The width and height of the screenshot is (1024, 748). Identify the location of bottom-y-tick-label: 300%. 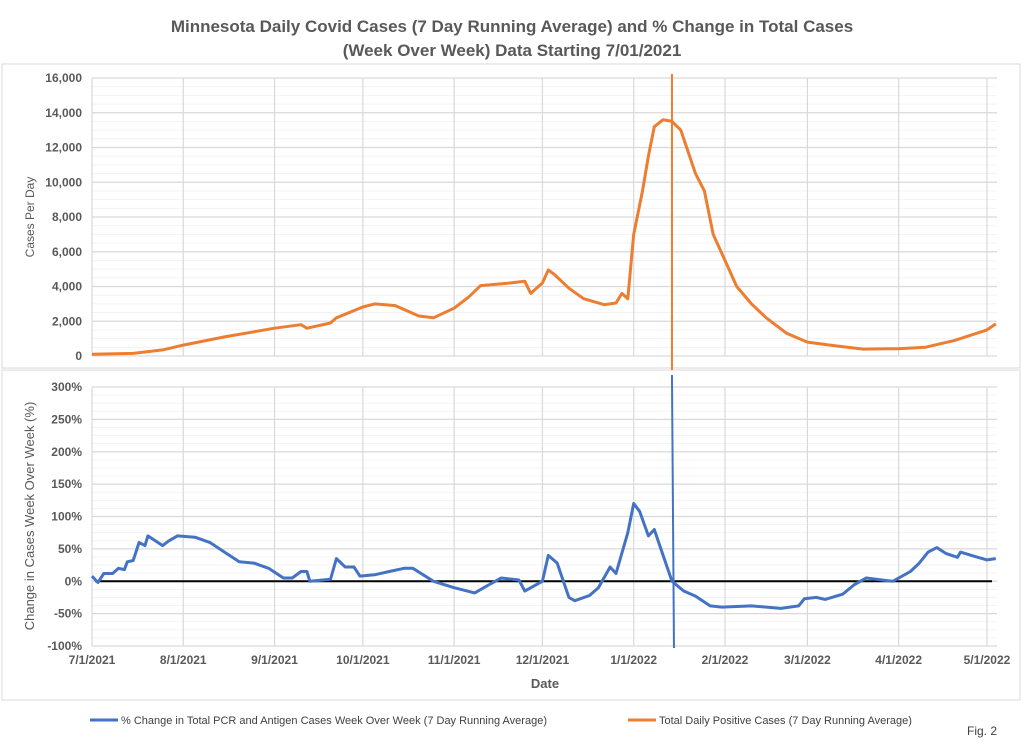
(66, 387).